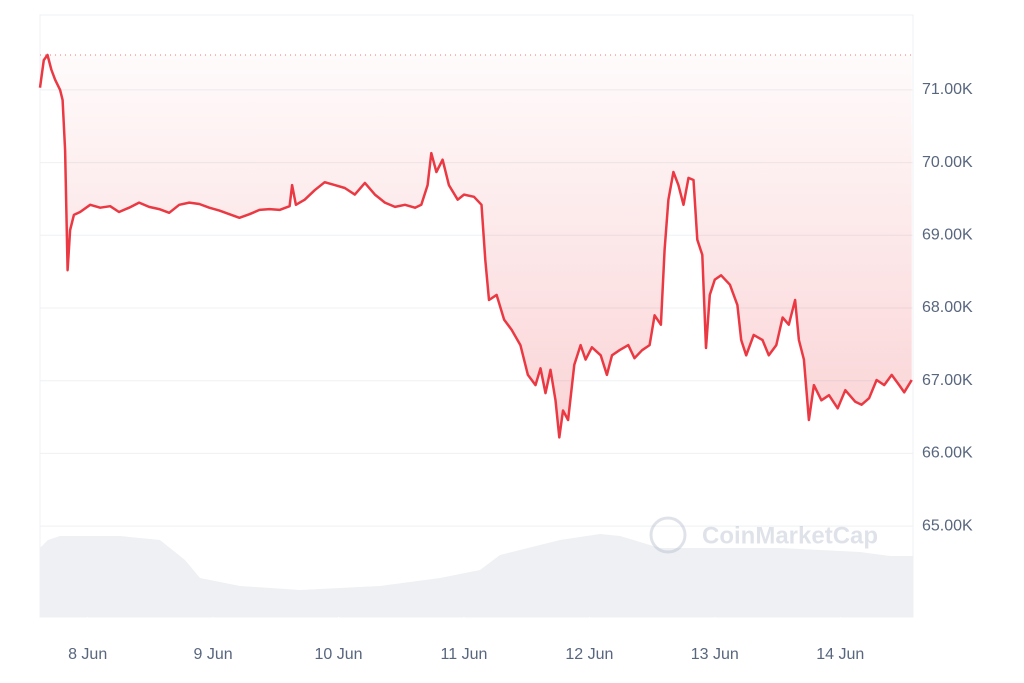 The width and height of the screenshot is (1024, 683). Describe the element at coordinates (947, 235) in the screenshot. I see `y-tick-label: 69.00K` at that location.